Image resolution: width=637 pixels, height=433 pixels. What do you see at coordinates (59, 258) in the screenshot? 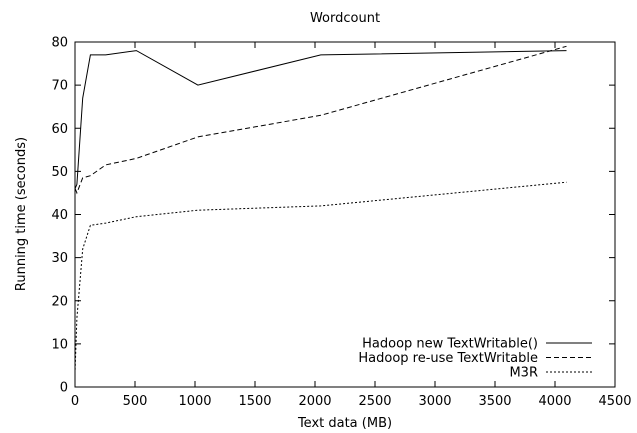
I see `y-tick-label: 30` at bounding box center [59, 258].